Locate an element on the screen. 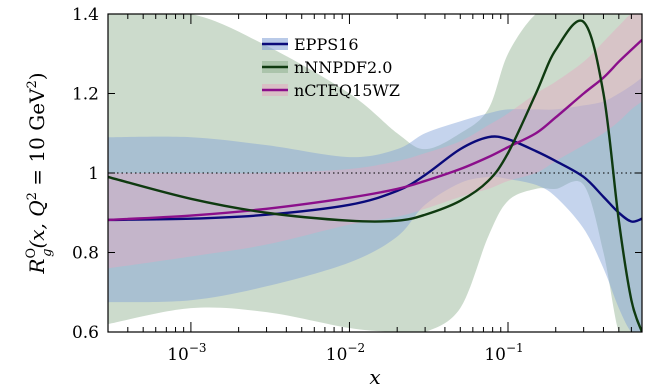 The height and width of the screenshot is (390, 655). y-tick-label: 1 is located at coordinates (93, 174).